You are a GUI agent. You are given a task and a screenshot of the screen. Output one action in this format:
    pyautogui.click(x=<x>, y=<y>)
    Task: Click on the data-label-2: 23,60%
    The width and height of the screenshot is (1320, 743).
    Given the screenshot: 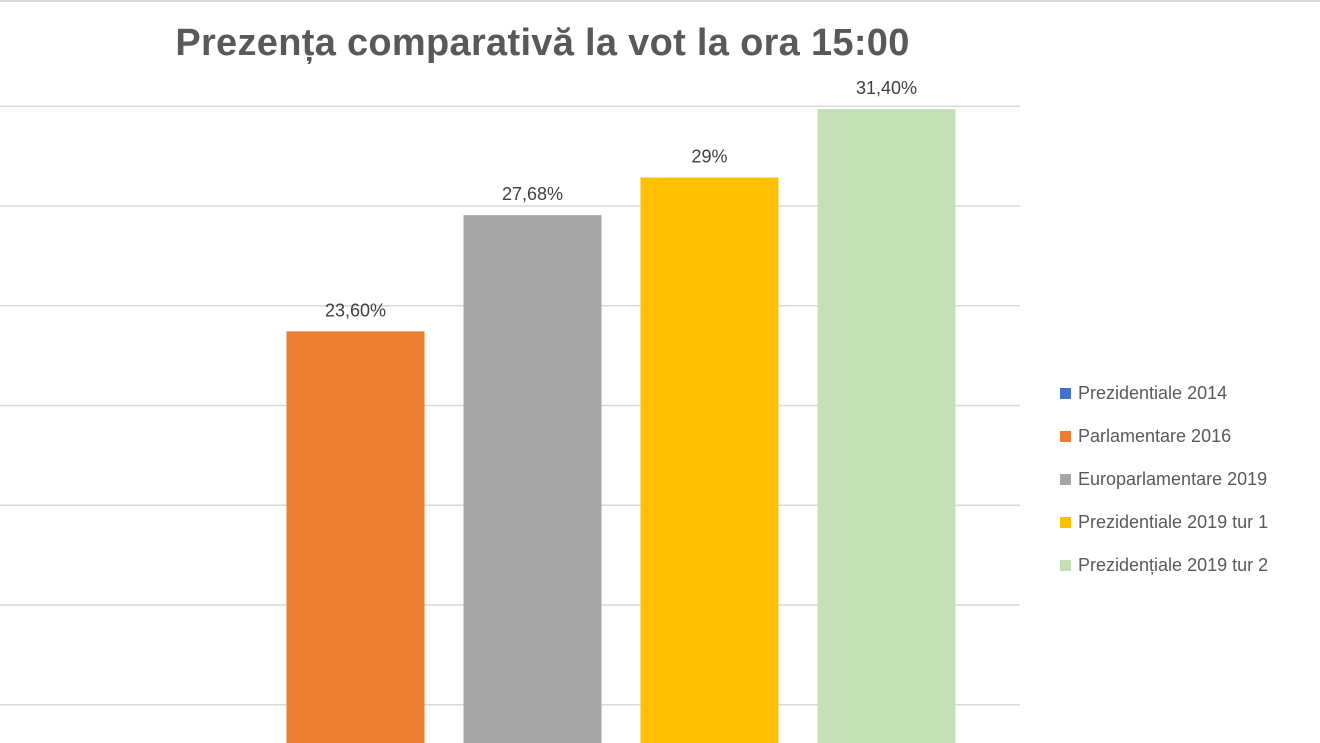 What is the action you would take?
    pyautogui.click(x=355, y=310)
    